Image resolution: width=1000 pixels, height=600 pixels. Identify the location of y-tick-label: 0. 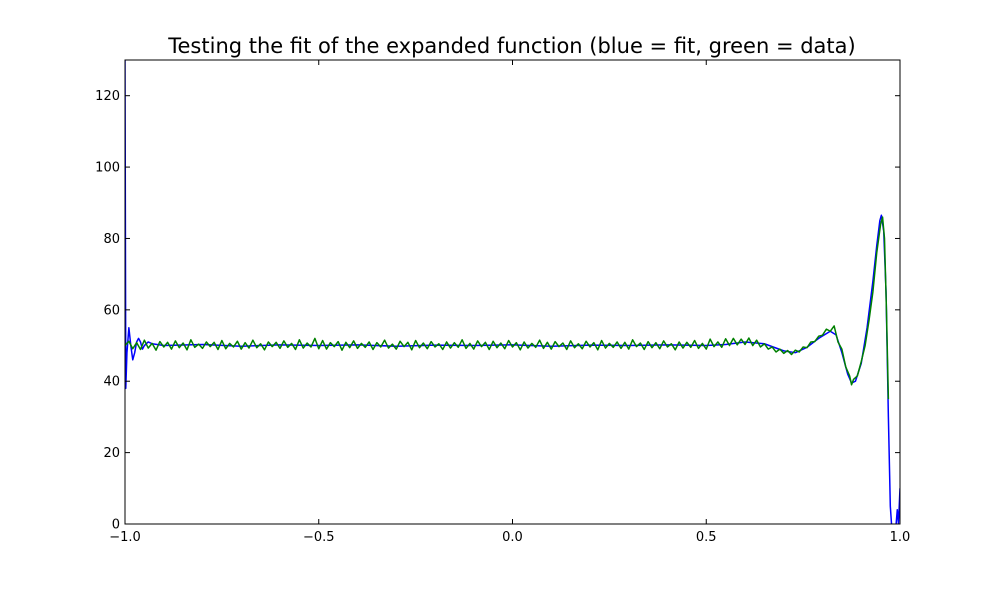
(116, 525).